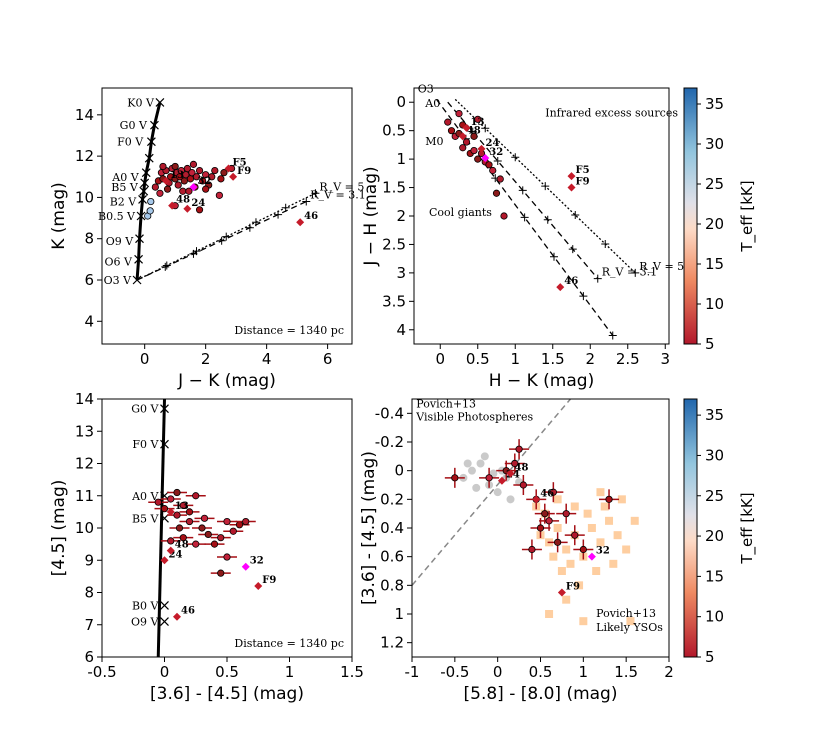 Image resolution: width=814 pixels, height=740 pixels. I want to click on x-axis-label: [3.6] - [4.5] (mag), so click(227, 694).